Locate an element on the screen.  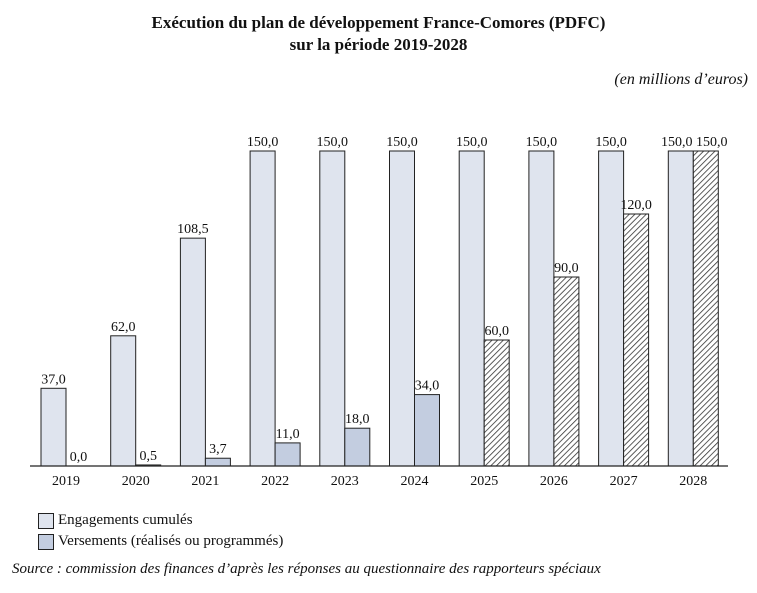
bar-versements-2026 is located at coordinates (566, 371).